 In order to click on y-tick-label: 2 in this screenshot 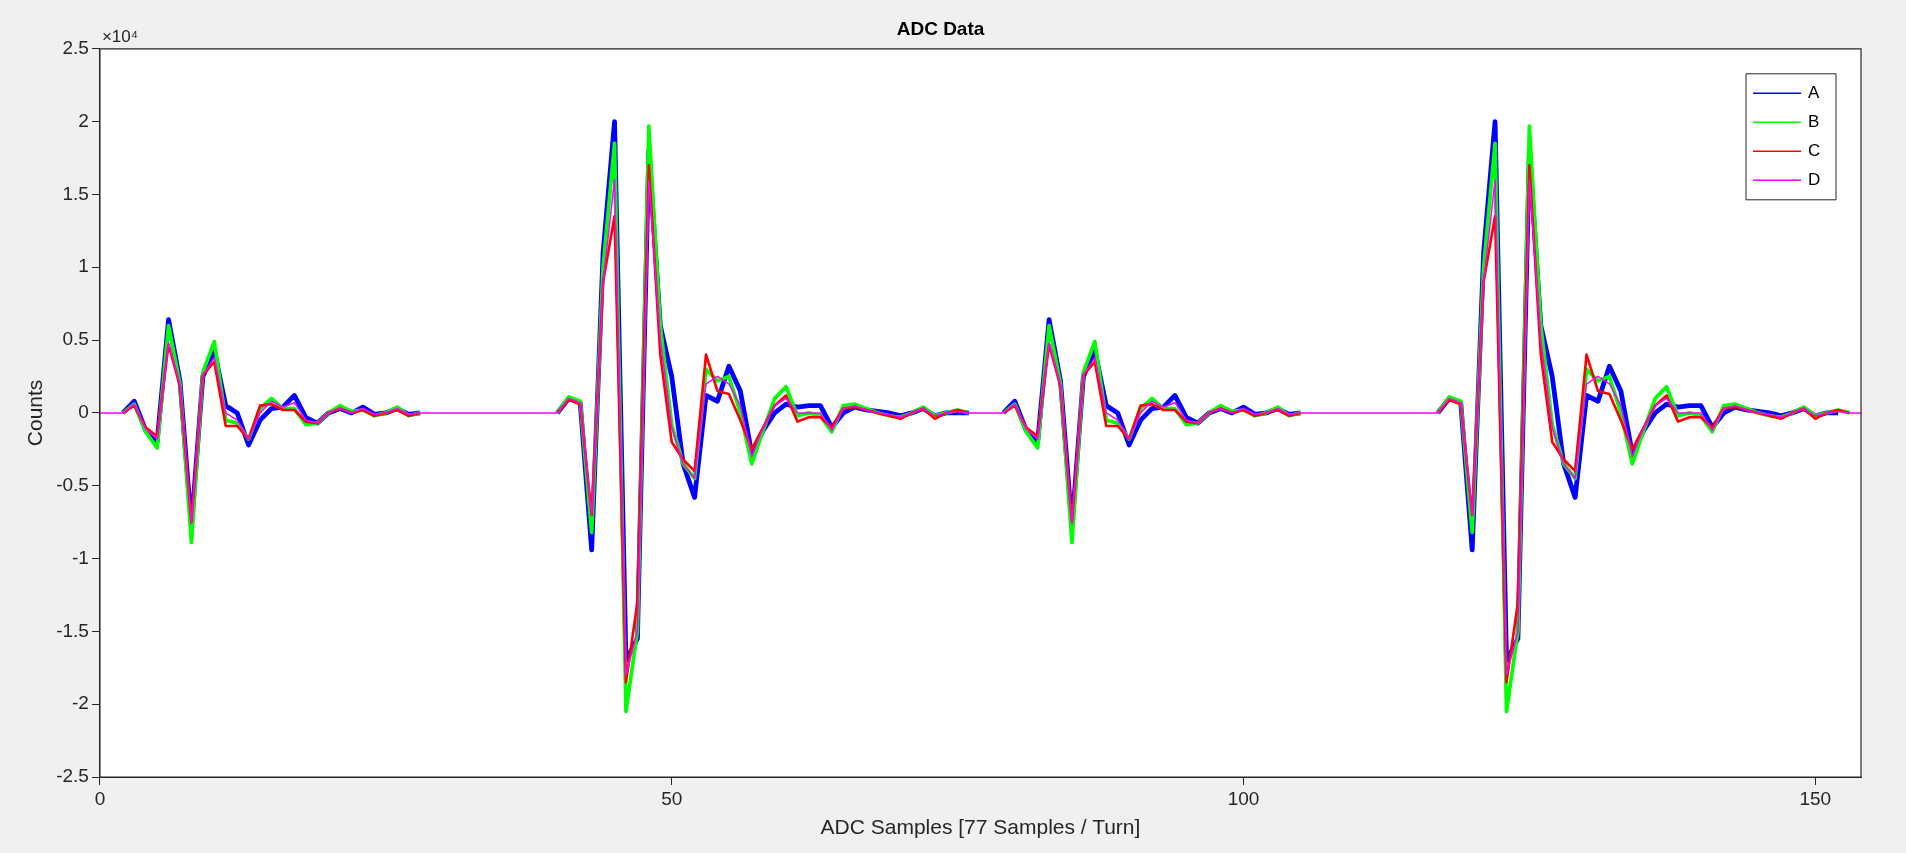, I will do `click(83, 120)`.